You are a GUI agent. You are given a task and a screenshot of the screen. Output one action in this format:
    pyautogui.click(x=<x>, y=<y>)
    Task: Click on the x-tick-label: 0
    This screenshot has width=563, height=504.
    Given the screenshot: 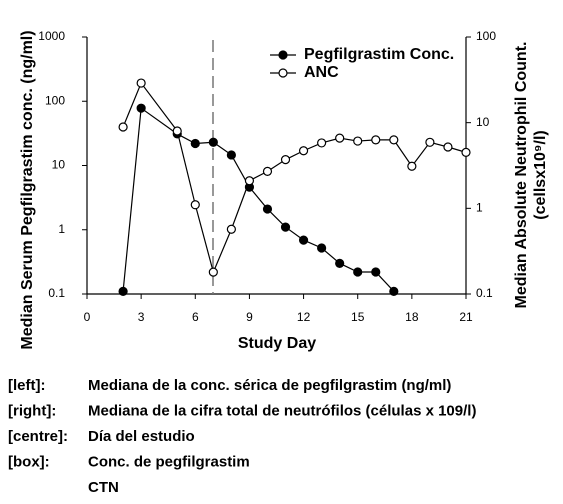 What is the action you would take?
    pyautogui.click(x=87, y=317)
    